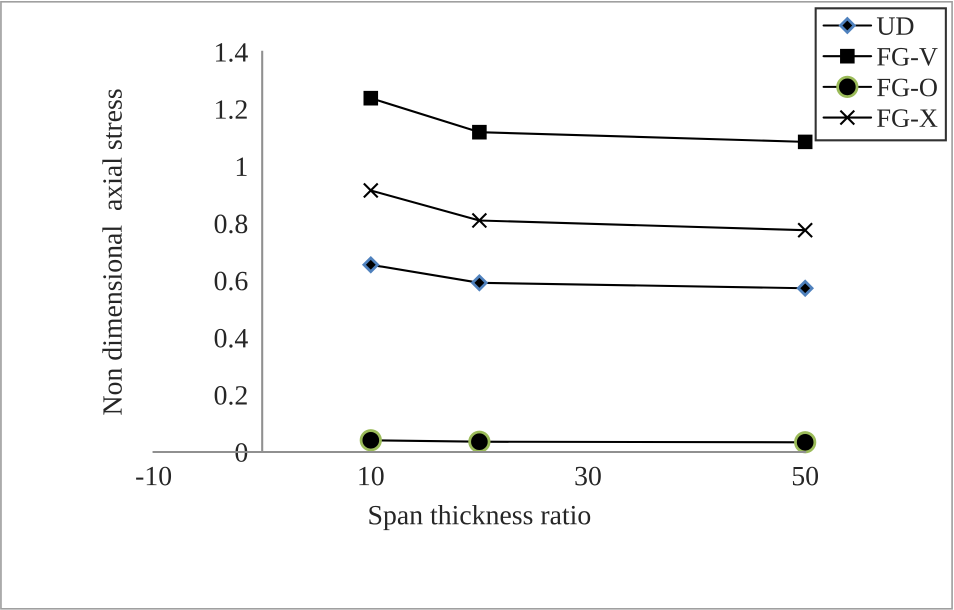 This screenshot has width=954, height=610. I want to click on y-axis-title: Non dimensional axial stress, so click(112, 252).